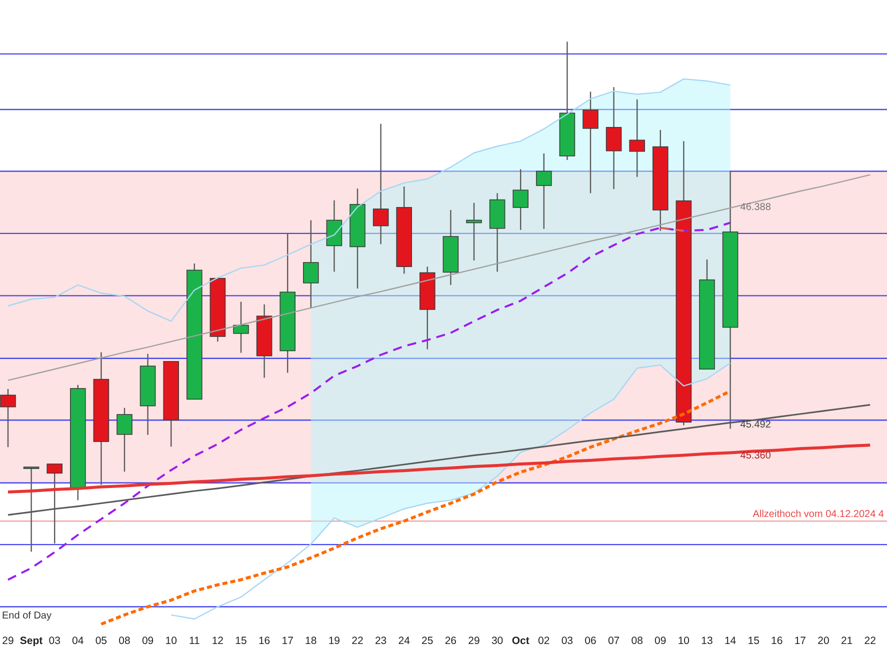  I want to click on x-tick-label: 23, so click(380, 640).